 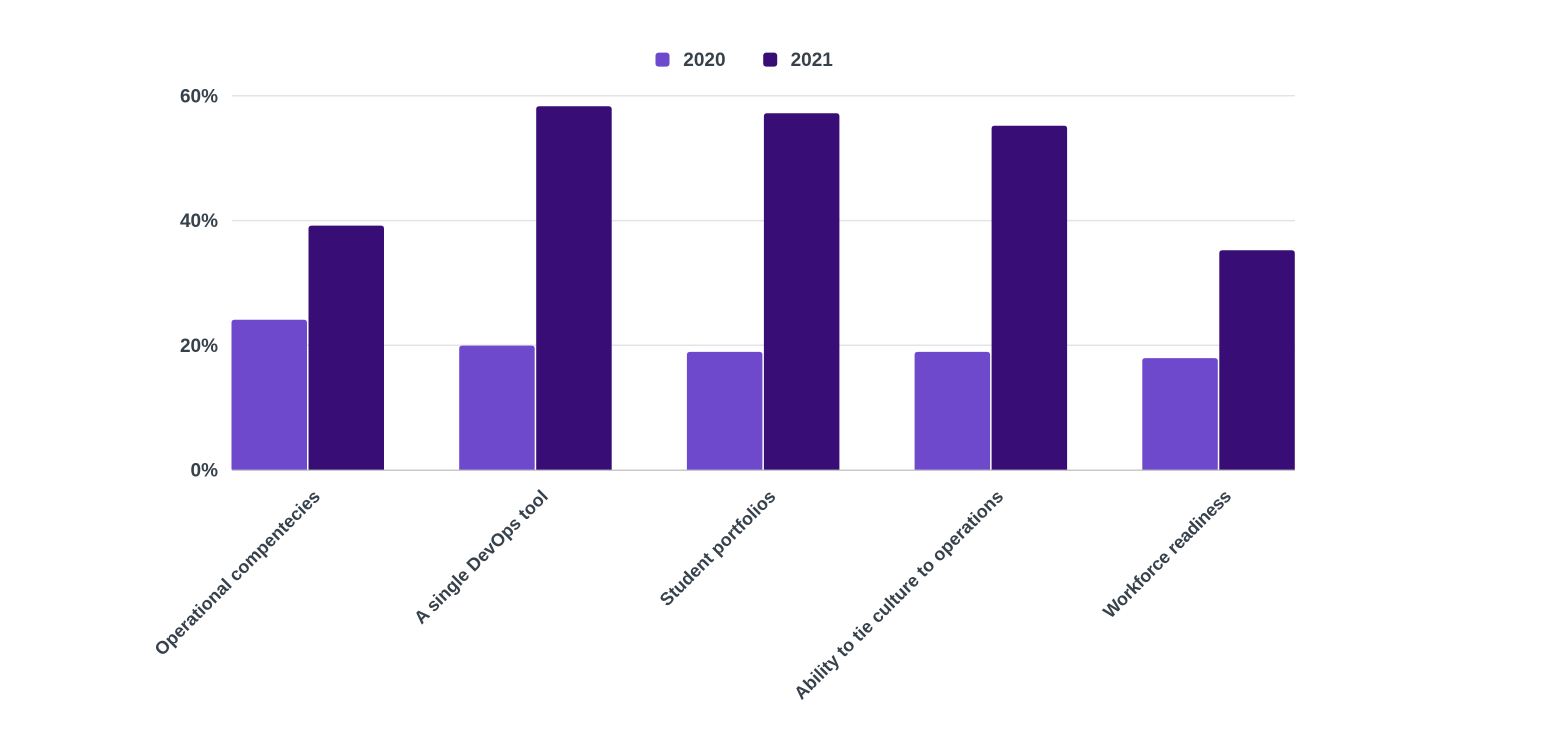 What do you see at coordinates (237, 572) in the screenshot?
I see `svg-text: Operational compentecies` at bounding box center [237, 572].